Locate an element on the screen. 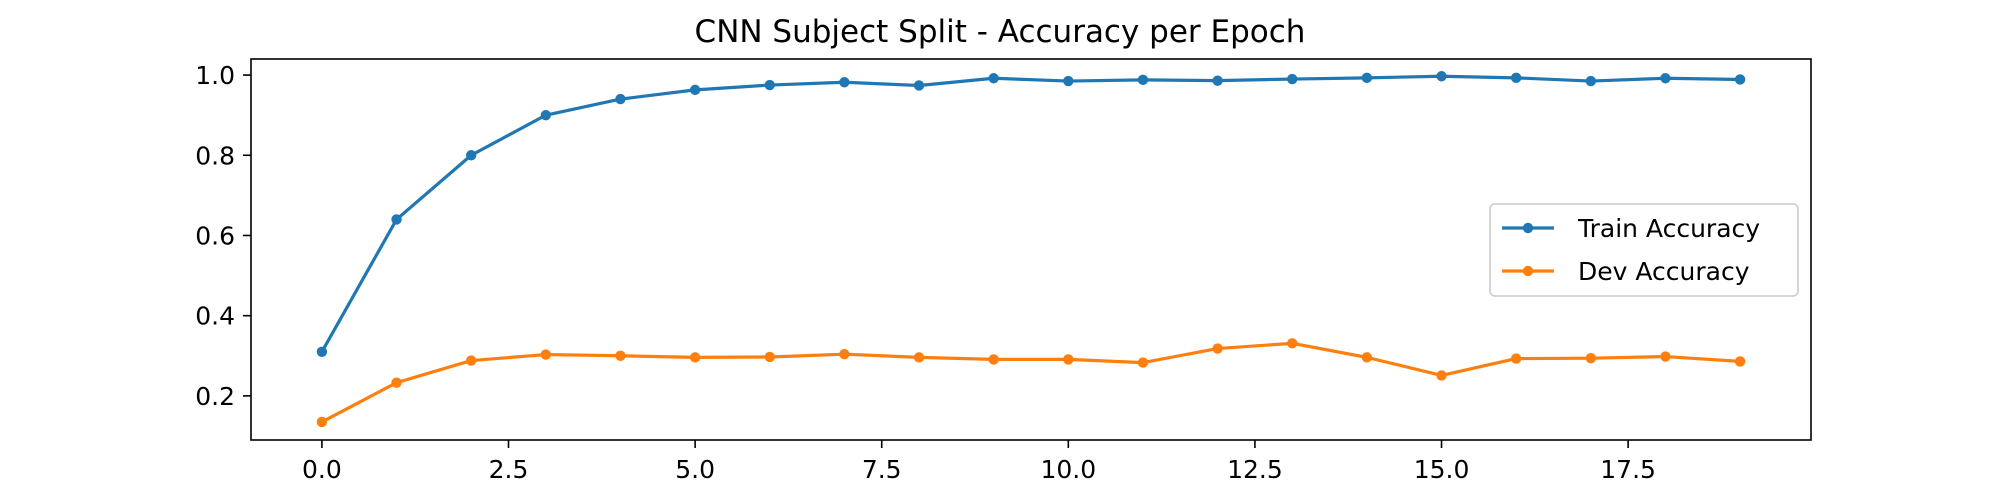 This screenshot has width=2000, height=500. legend-box is located at coordinates (1644, 250).